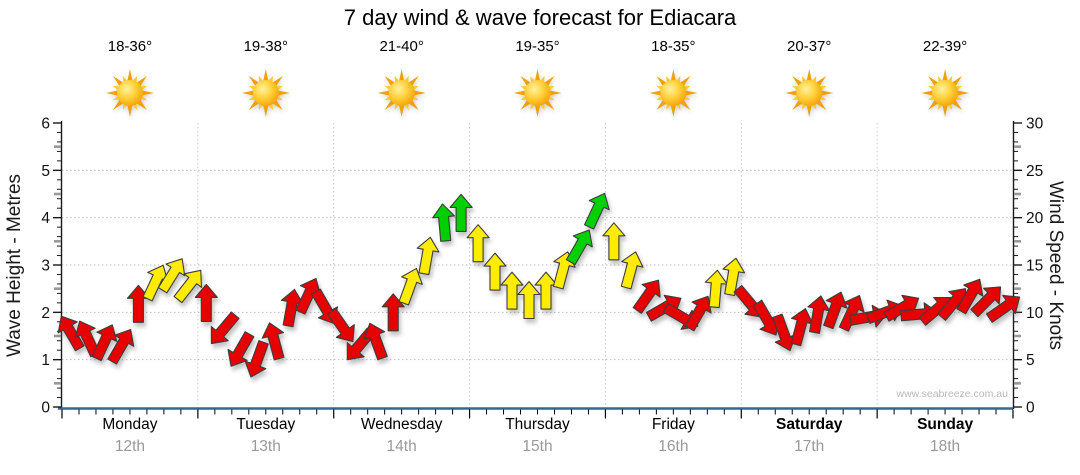  Describe the element at coordinates (45, 218) in the screenshot. I see `left-axis-tick-label: 4` at that location.